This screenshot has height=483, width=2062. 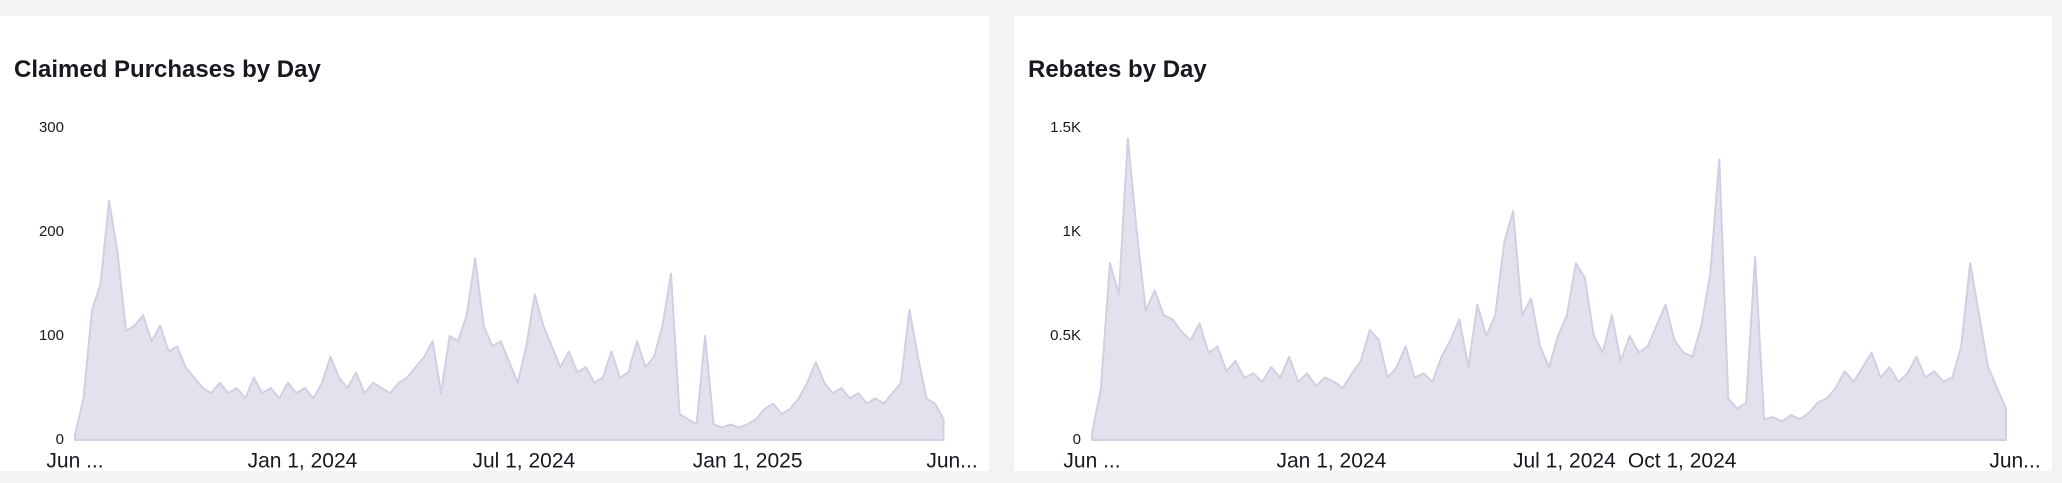 I want to click on y-tick-label: 200, so click(x=51, y=231).